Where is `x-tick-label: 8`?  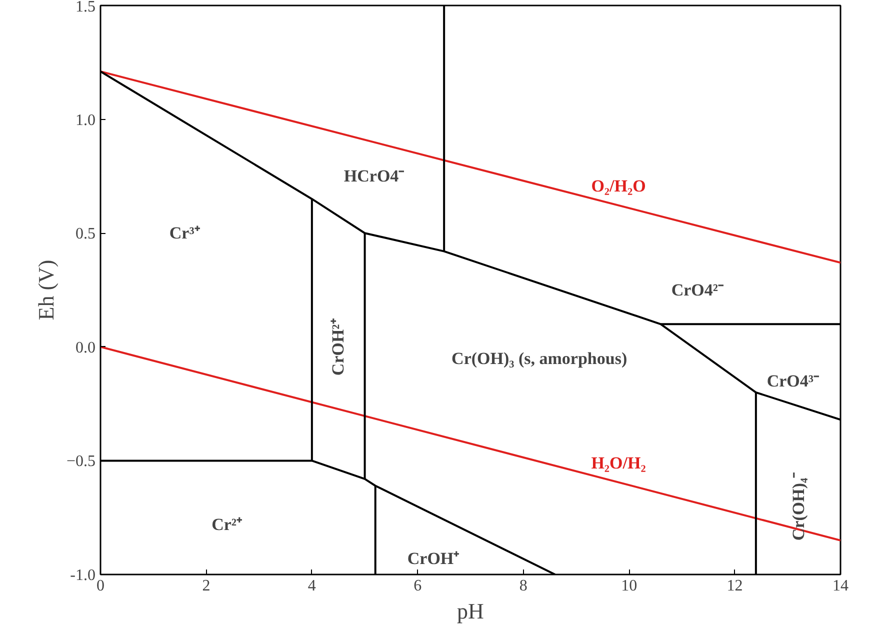
x-tick-label: 8 is located at coordinates (523, 586).